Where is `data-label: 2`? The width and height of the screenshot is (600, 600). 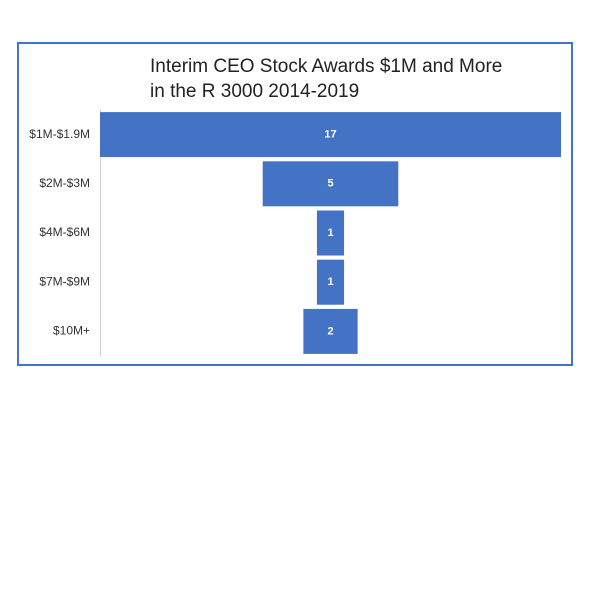
data-label: 2 is located at coordinates (330, 331).